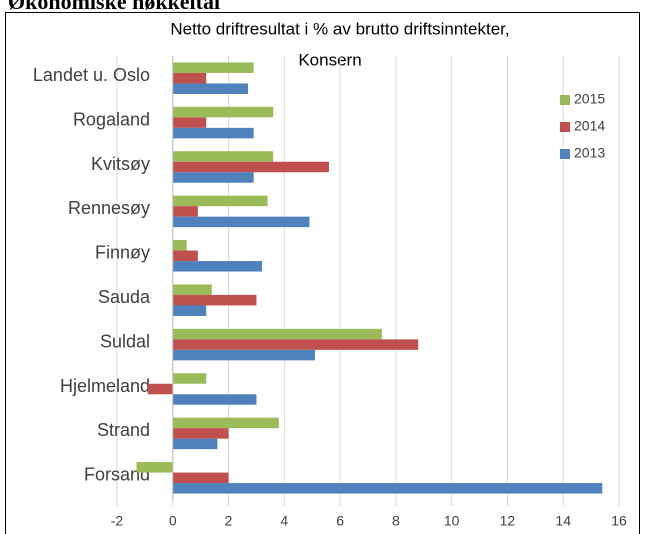 The image size is (645, 534). I want to click on y-tick-label: Rennesøy, so click(109, 208).